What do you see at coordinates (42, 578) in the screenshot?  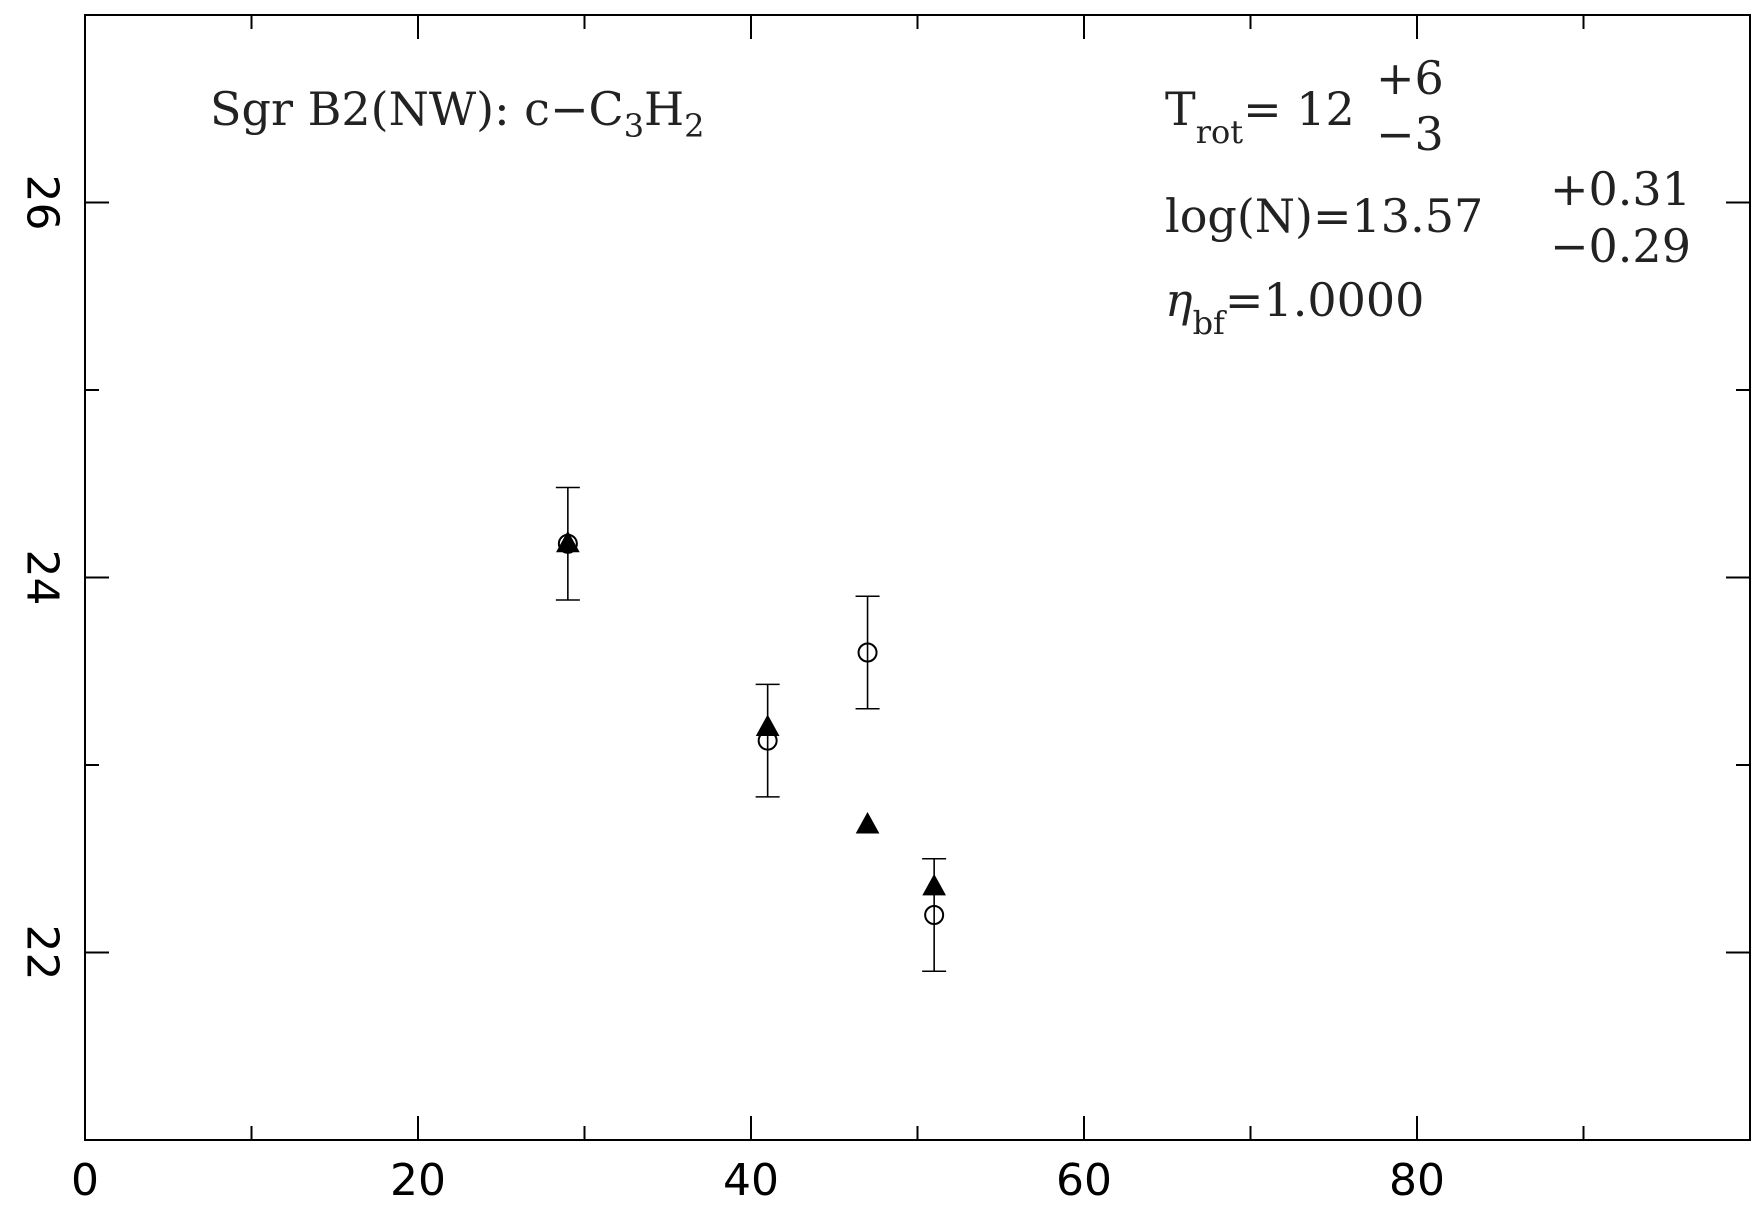 I see `y-tick-label: 24` at bounding box center [42, 578].